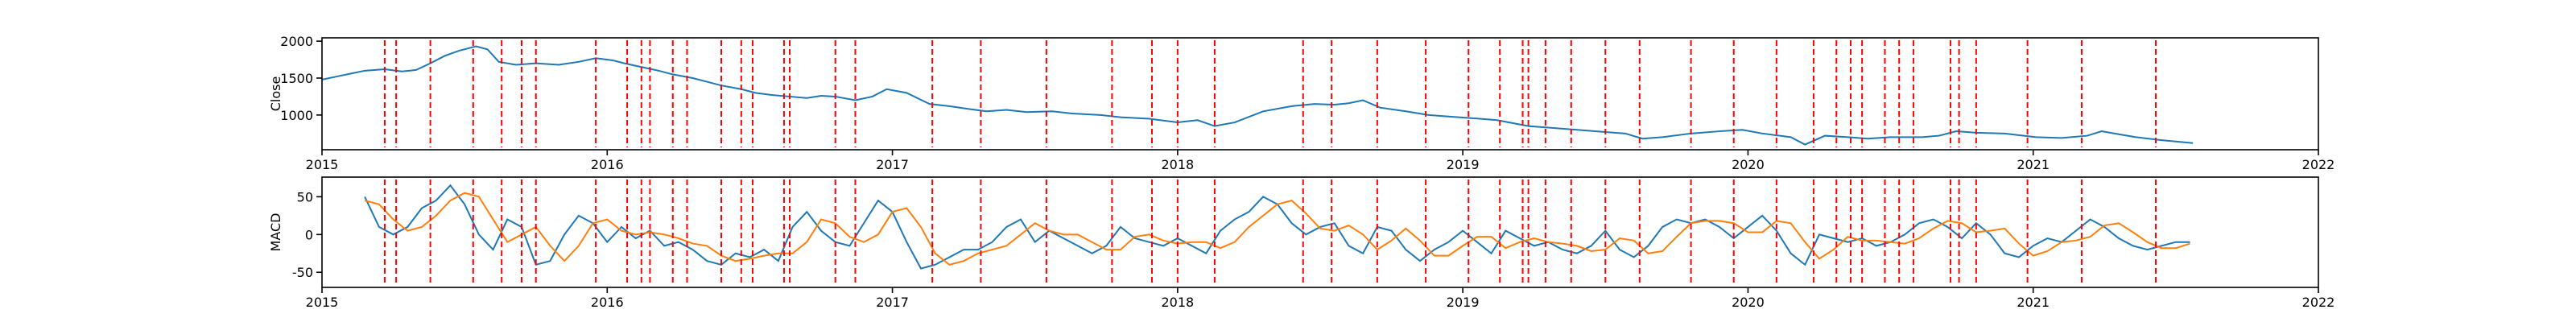 The height and width of the screenshot is (322, 2576). I want to click on y-tick-label: -50, so click(302, 272).